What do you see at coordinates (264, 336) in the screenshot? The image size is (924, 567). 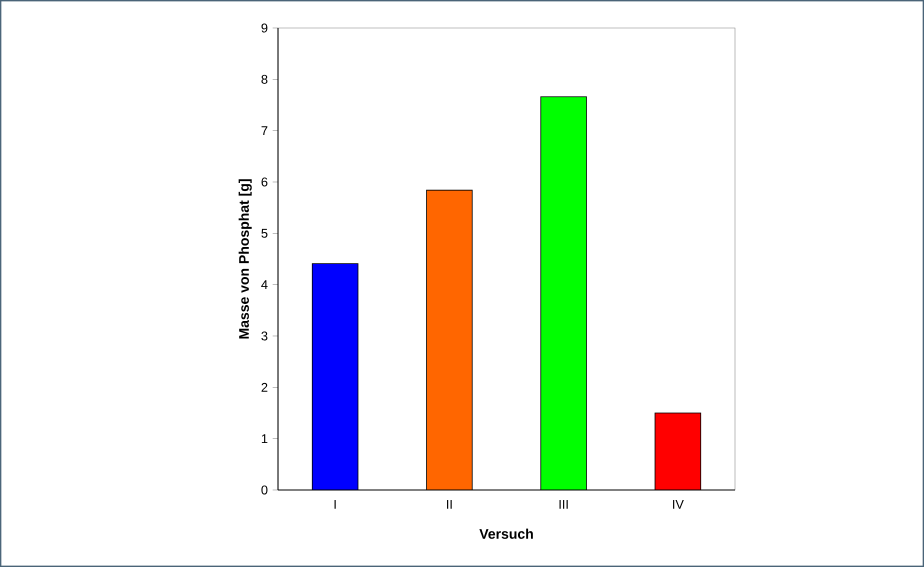 I see `y-tick-label: 3` at bounding box center [264, 336].